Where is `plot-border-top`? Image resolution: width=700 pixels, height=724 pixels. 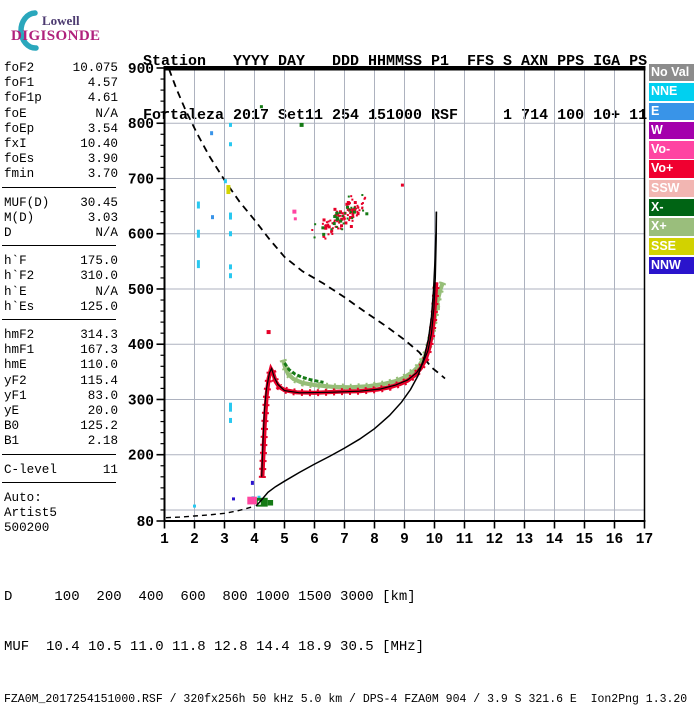 plot-border-top is located at coordinates (404, 68).